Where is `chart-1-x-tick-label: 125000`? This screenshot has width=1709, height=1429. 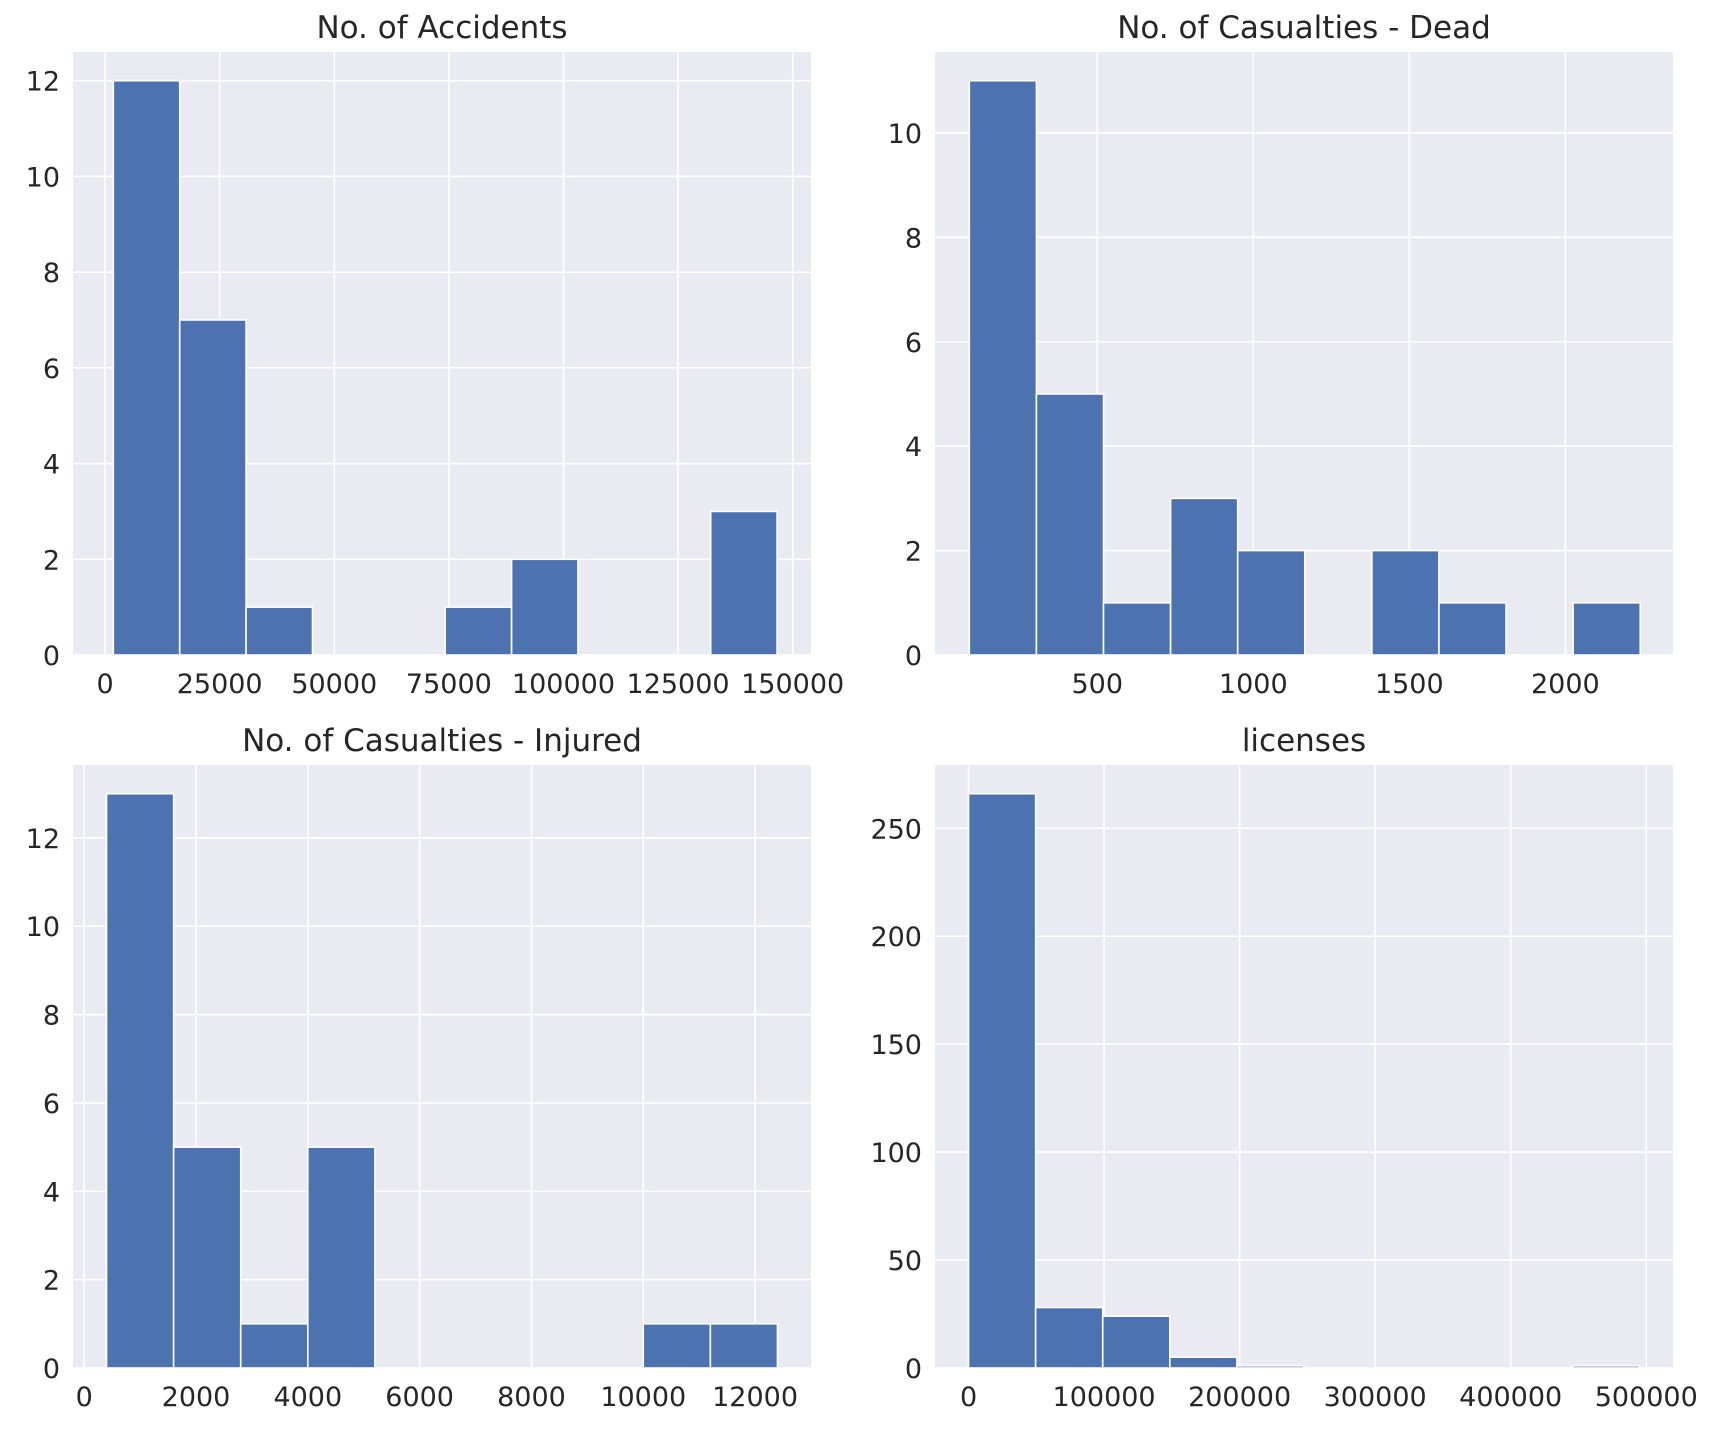 chart-1-x-tick-label: 125000 is located at coordinates (678, 684).